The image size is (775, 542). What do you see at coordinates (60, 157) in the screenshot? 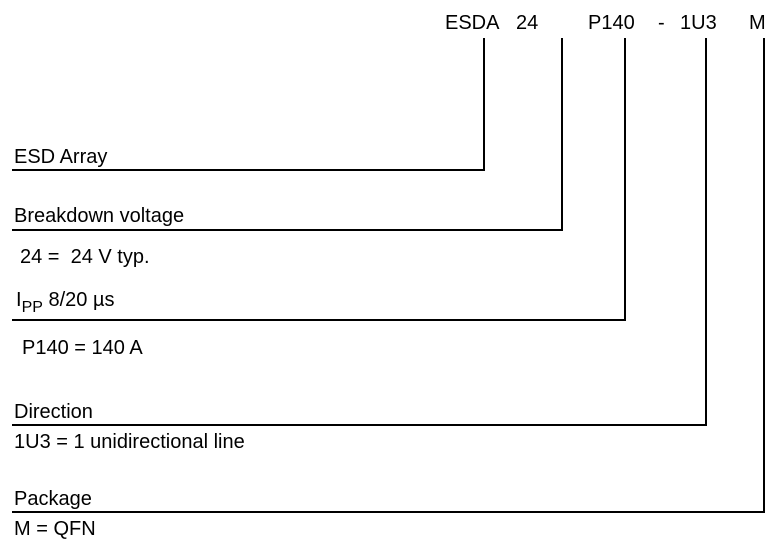
I see `field-name: ESD Array` at bounding box center [60, 157].